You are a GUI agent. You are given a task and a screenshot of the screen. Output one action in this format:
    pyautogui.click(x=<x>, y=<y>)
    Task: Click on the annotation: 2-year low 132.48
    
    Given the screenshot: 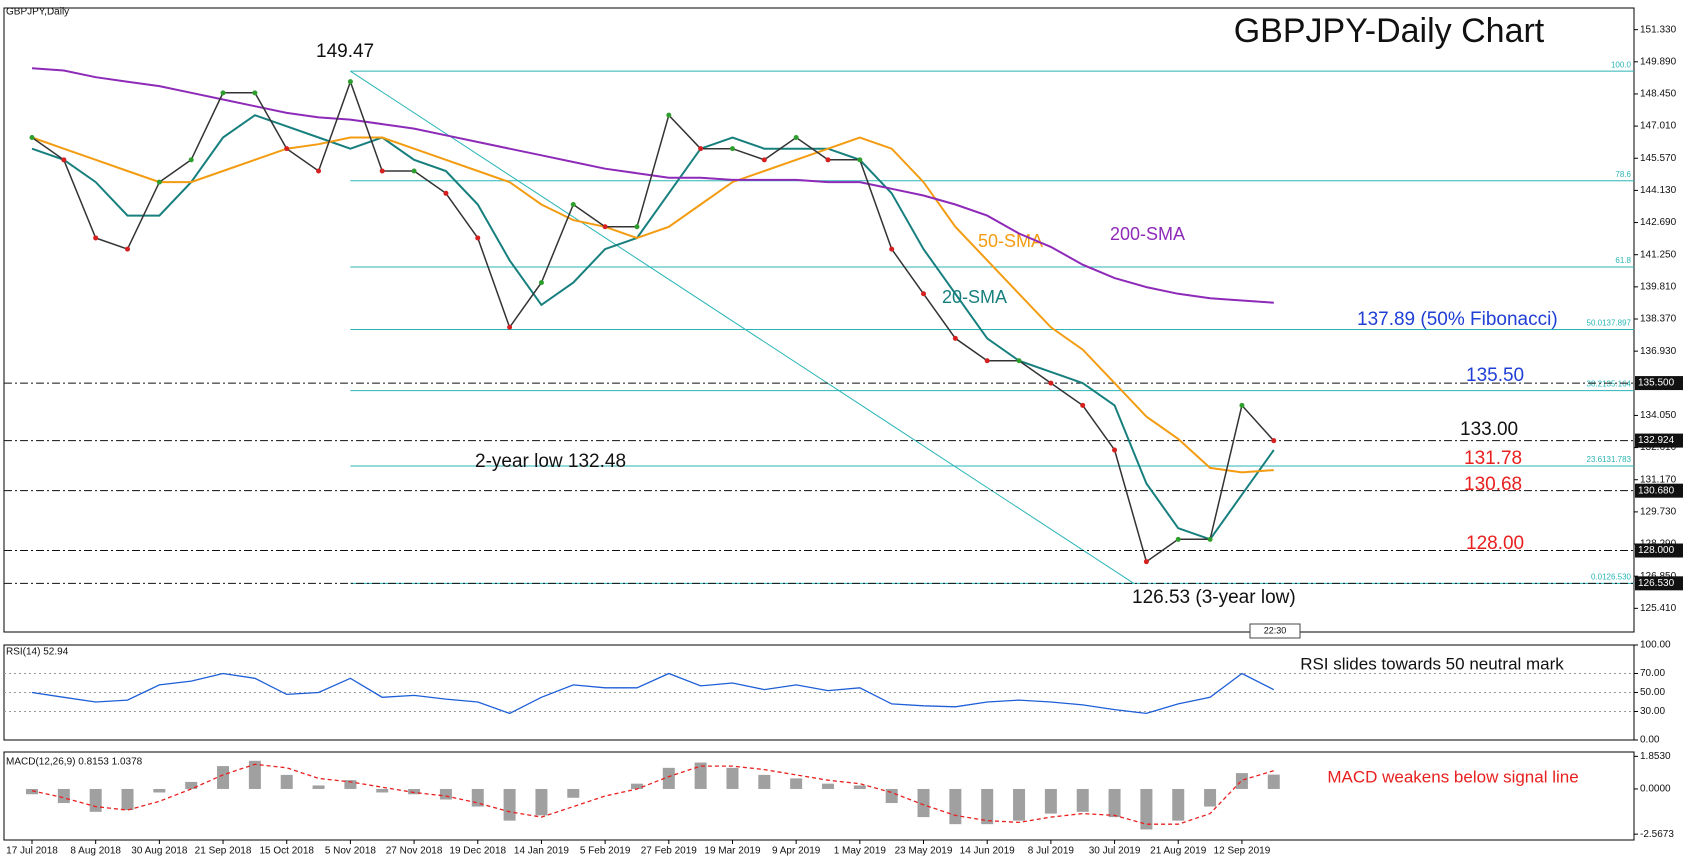 What is the action you would take?
    pyautogui.click(x=550, y=461)
    